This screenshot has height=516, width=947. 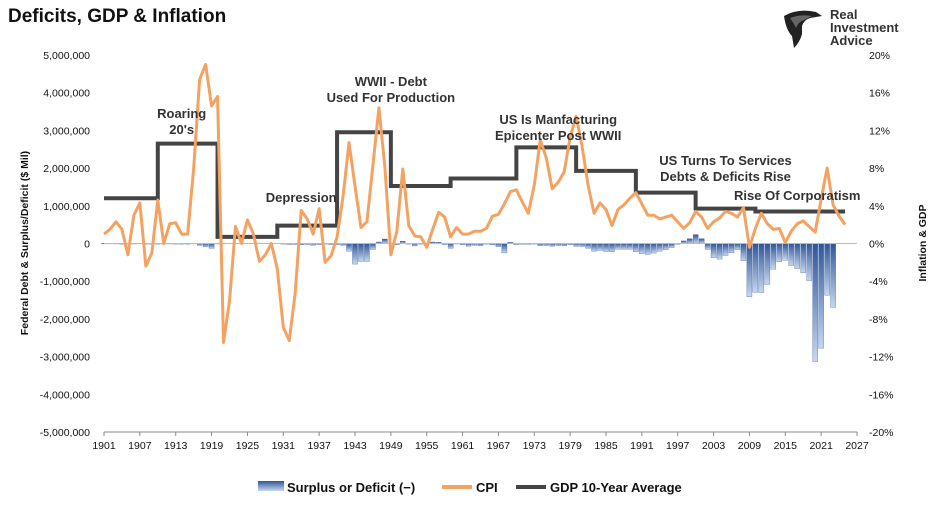 I want to click on y-right-tick-label: -4%, so click(x=878, y=282).